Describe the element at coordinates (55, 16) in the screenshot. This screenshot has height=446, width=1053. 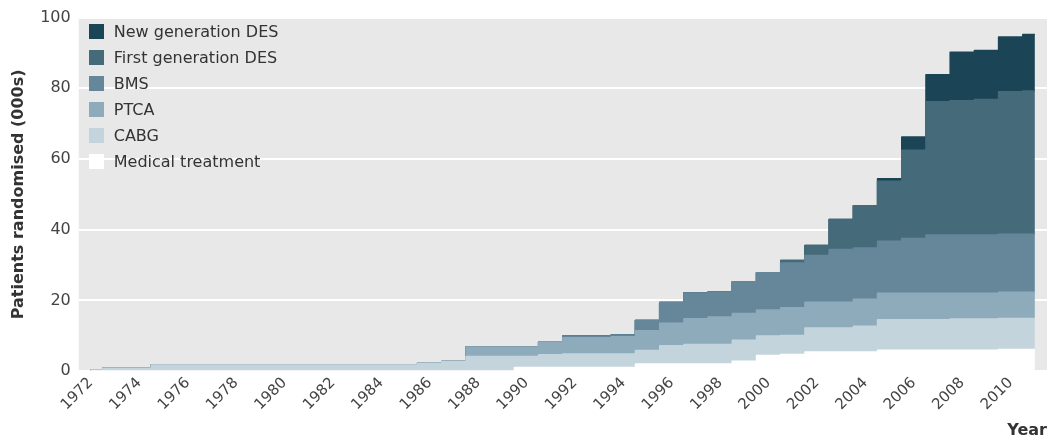
I see `y-tick-label: 100` at that location.